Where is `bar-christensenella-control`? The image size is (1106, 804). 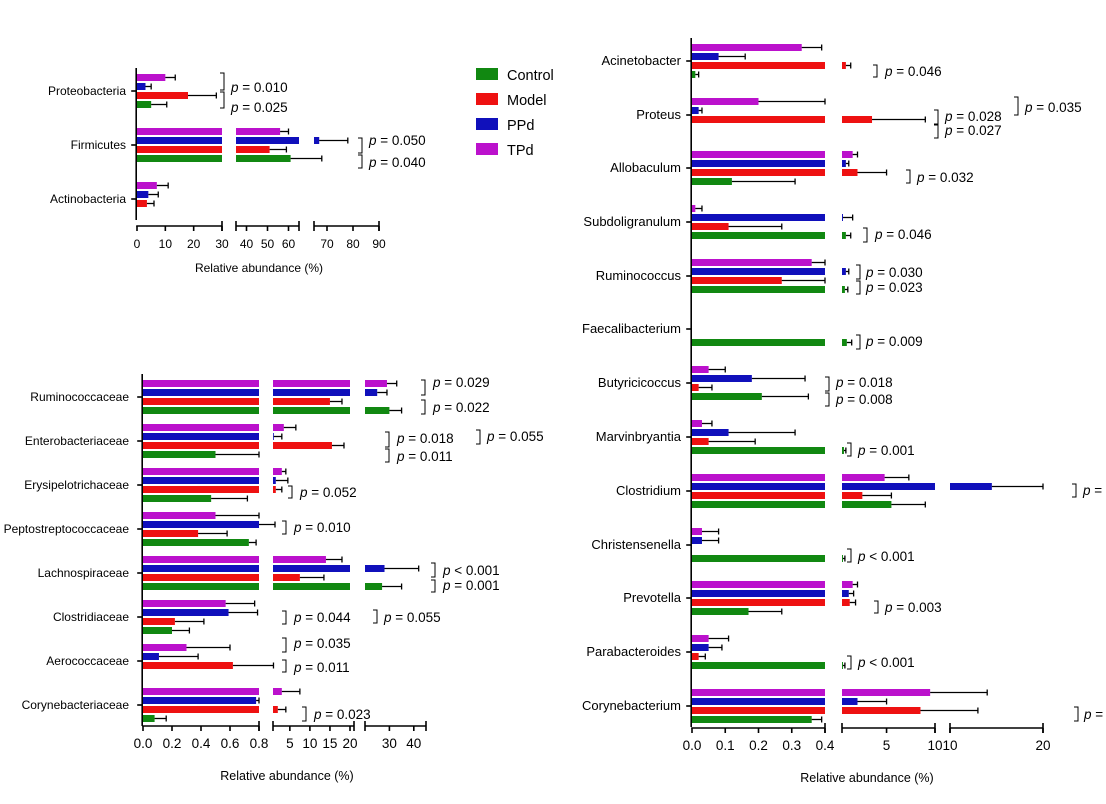 bar-christensenella-control is located at coordinates (758, 558).